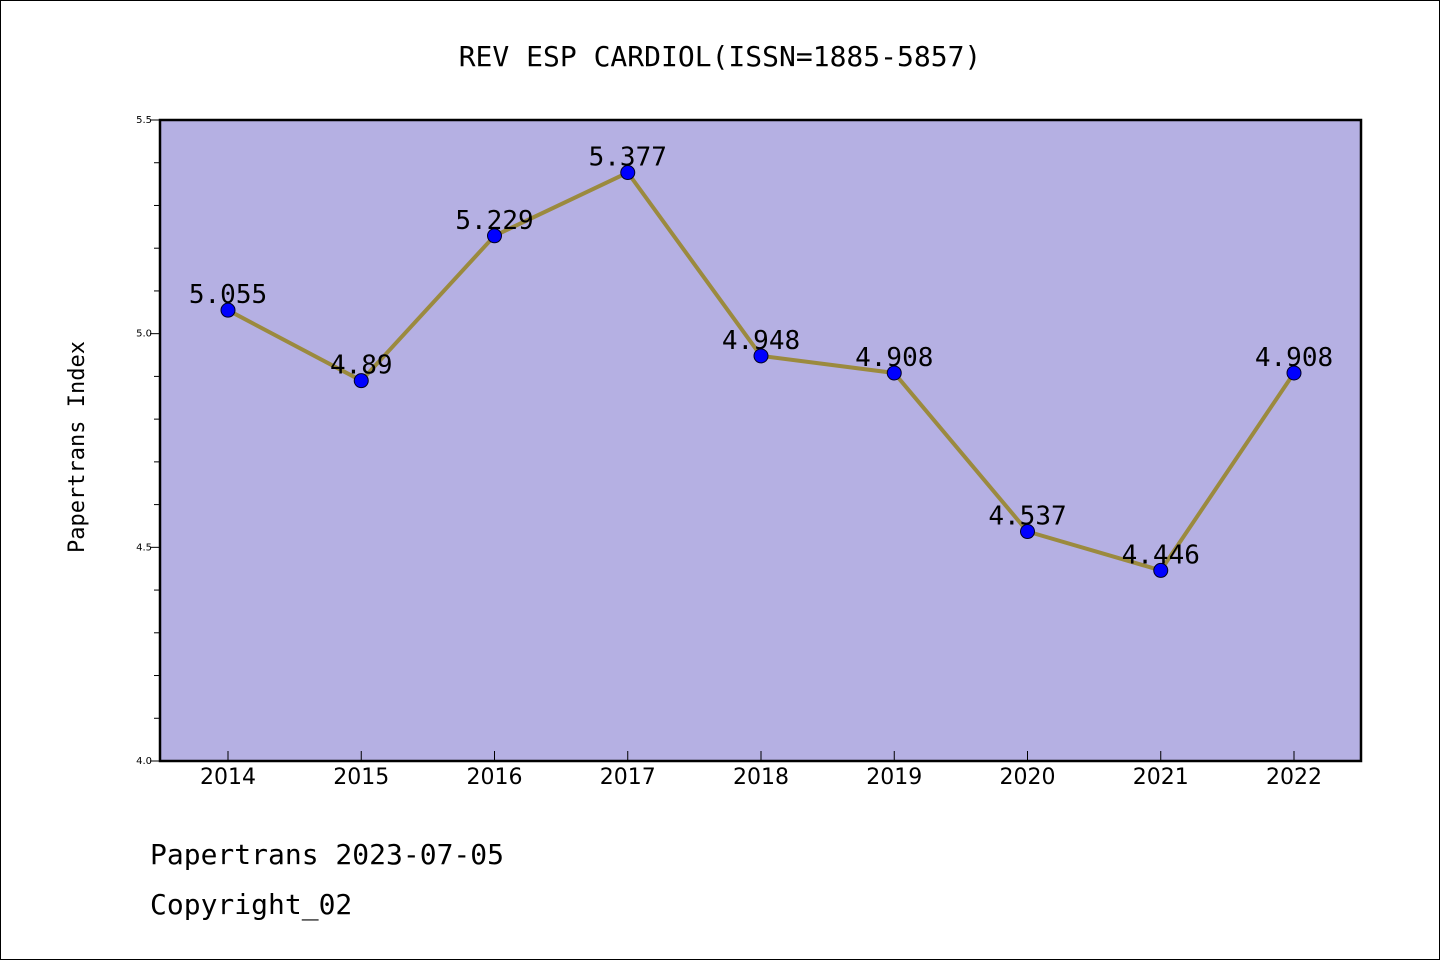 The height and width of the screenshot is (960, 1440). Describe the element at coordinates (144, 761) in the screenshot. I see `y-tick-label: 4.0` at that location.